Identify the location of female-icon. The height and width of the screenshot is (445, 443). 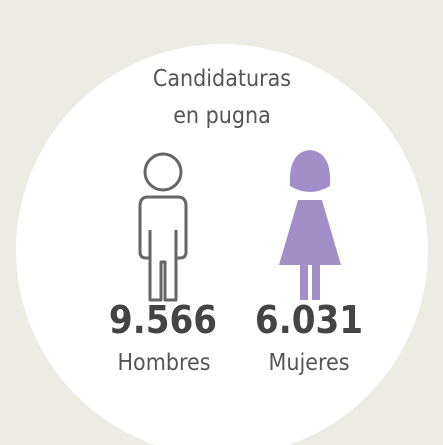
(310, 225).